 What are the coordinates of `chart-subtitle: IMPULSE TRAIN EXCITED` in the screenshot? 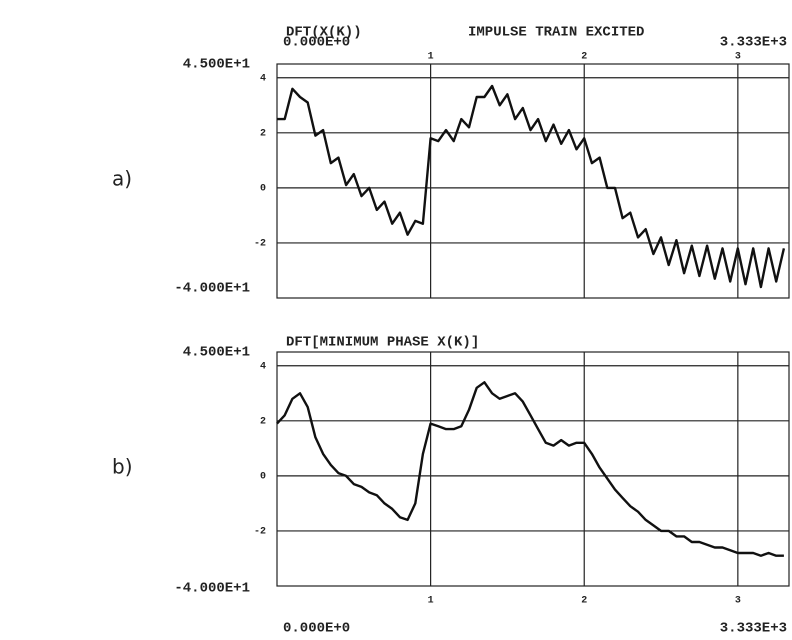 It's located at (556, 33).